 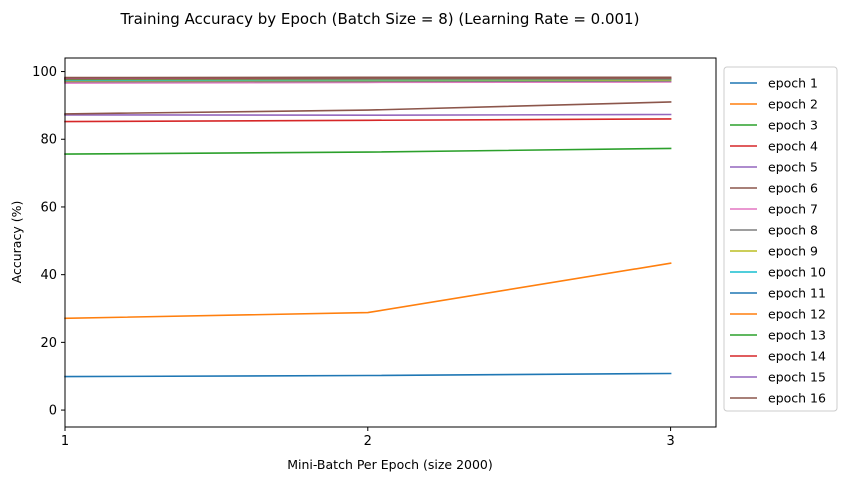 I want to click on y-tick-label: 0, so click(x=53, y=411).